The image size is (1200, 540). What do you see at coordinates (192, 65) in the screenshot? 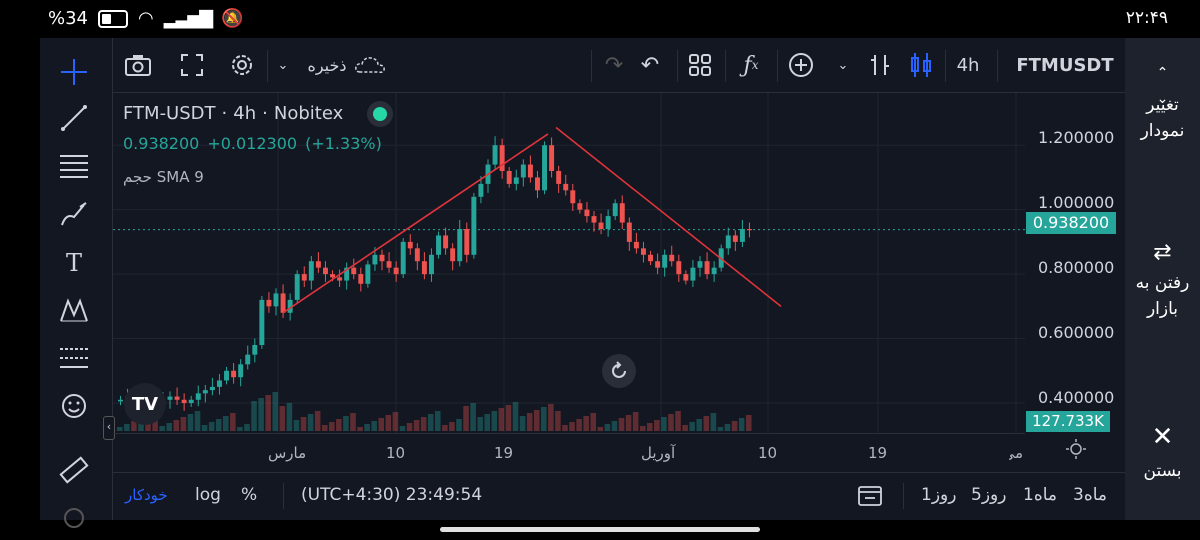
I see `fullscreen-icon` at bounding box center [192, 65].